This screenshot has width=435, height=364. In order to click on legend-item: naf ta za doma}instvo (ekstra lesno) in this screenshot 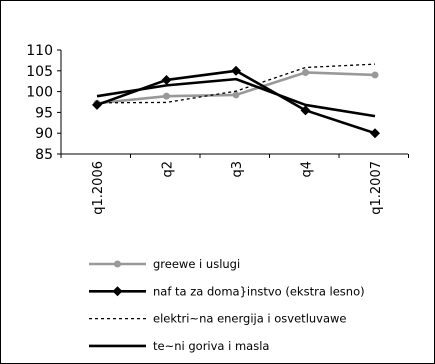, I will do `click(227, 291)`.